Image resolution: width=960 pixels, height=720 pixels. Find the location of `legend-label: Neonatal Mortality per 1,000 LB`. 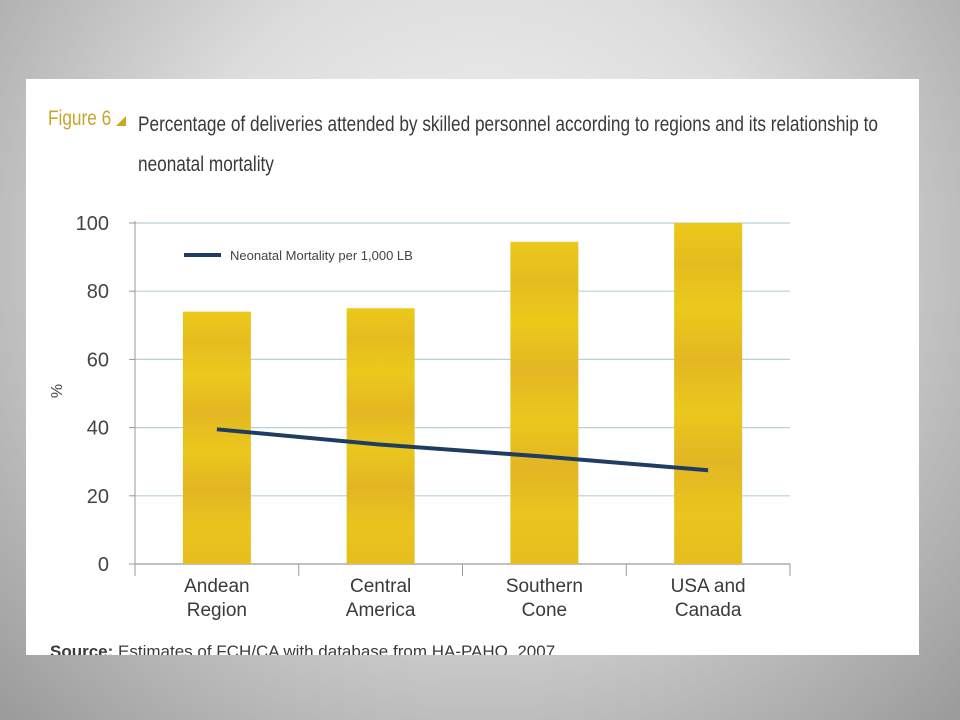

legend-label: Neonatal Mortality per 1,000 LB is located at coordinates (321, 255).